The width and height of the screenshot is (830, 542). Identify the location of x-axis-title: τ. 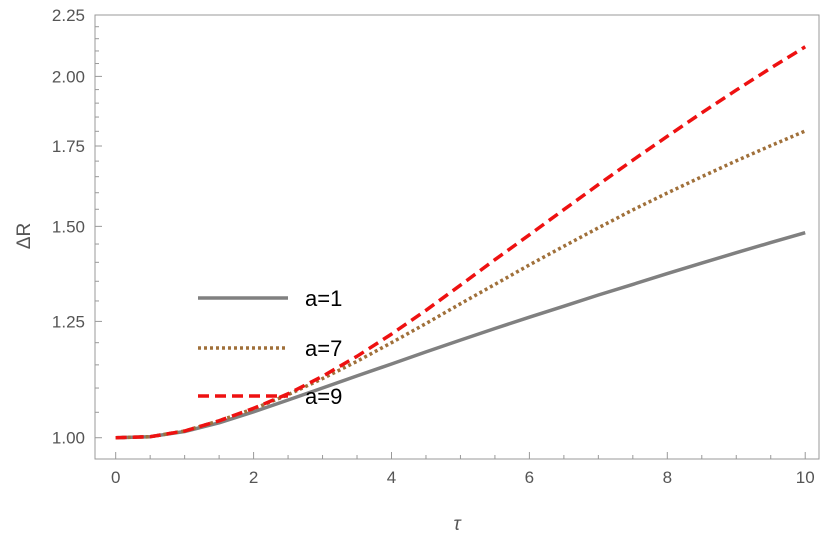
(457, 524).